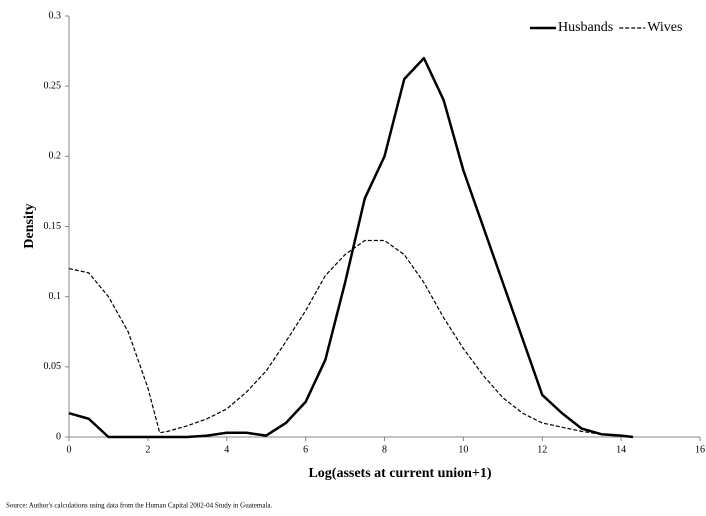 This screenshot has width=706, height=516. I want to click on x-tick-label: 8, so click(384, 449).